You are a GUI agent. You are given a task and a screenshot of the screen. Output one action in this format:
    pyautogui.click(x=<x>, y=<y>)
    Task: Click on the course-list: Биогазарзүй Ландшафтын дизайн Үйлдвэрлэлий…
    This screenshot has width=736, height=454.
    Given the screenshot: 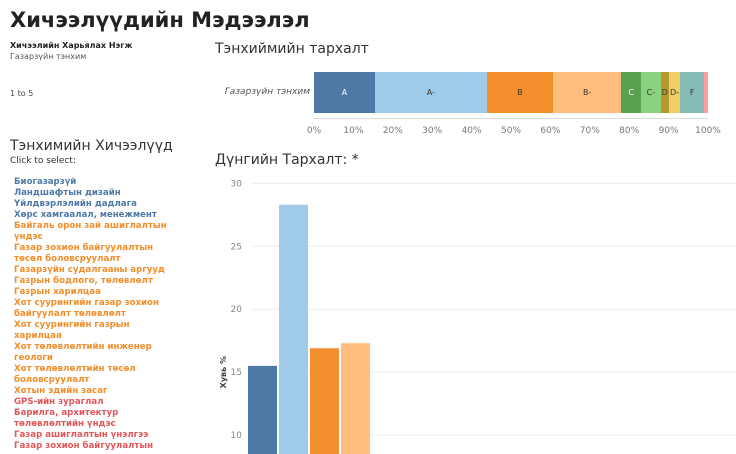 What is the action you would take?
    pyautogui.click(x=104, y=314)
    